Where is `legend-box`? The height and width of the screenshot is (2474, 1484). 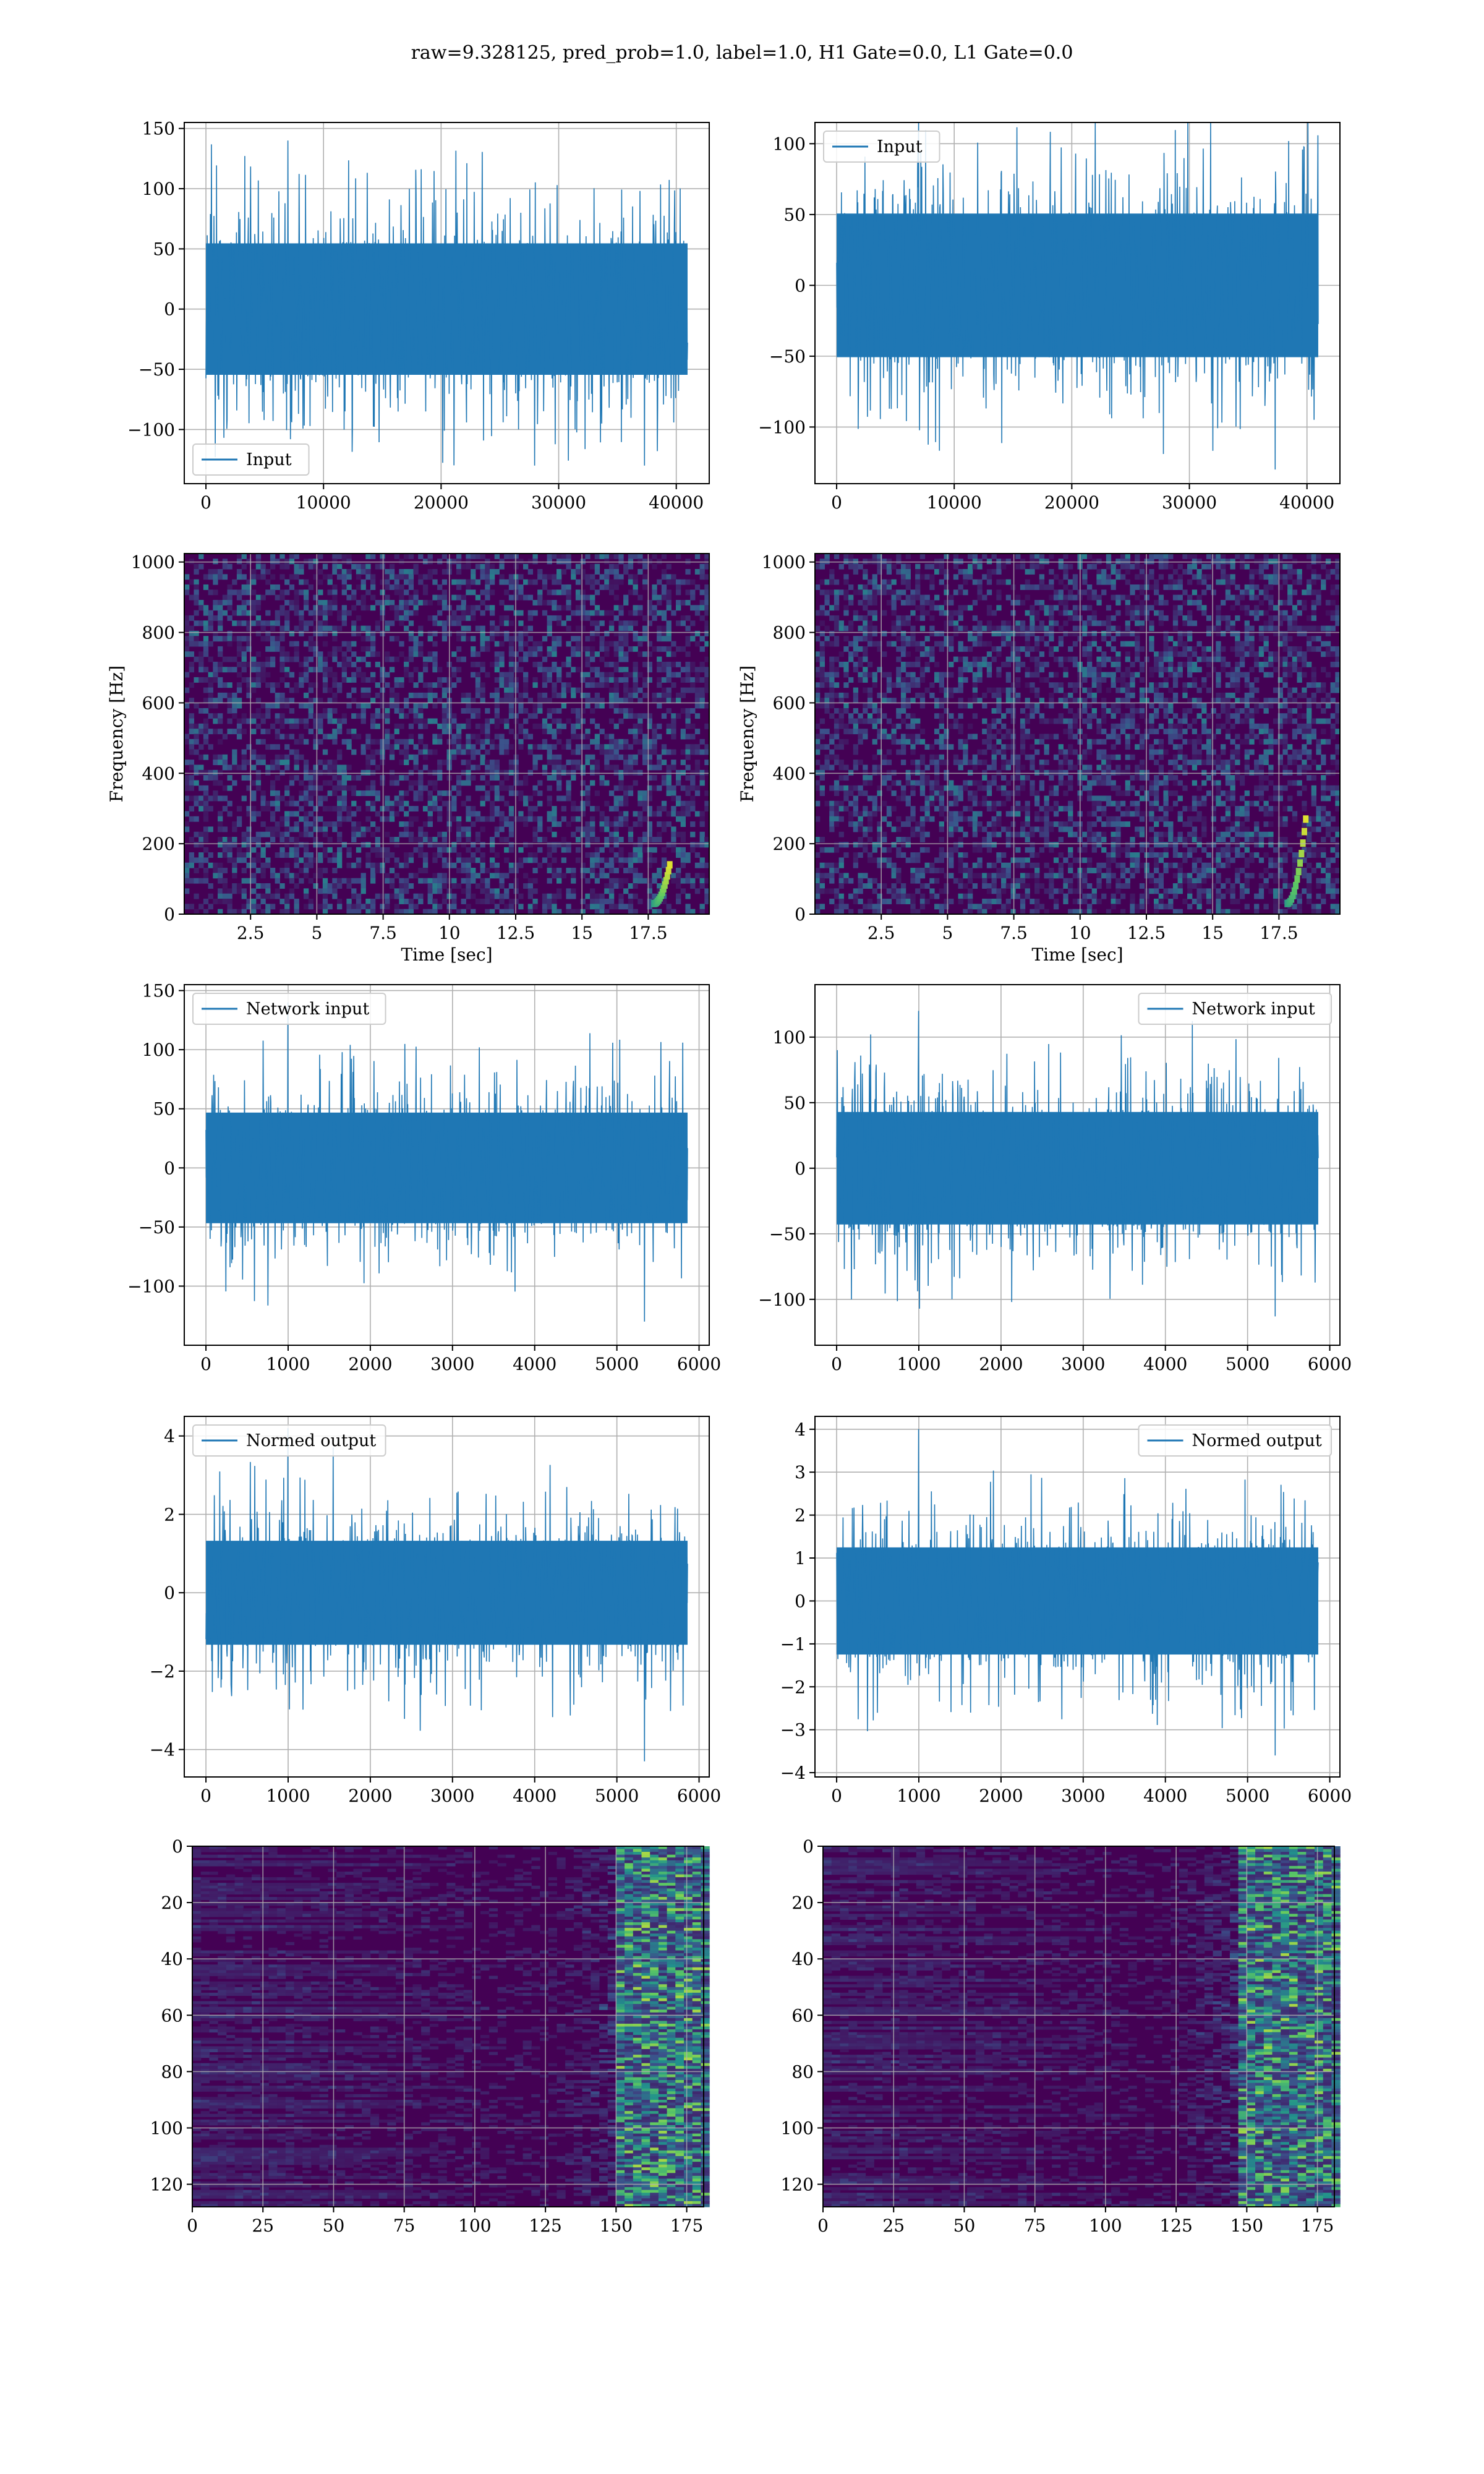 legend-box is located at coordinates (251, 459).